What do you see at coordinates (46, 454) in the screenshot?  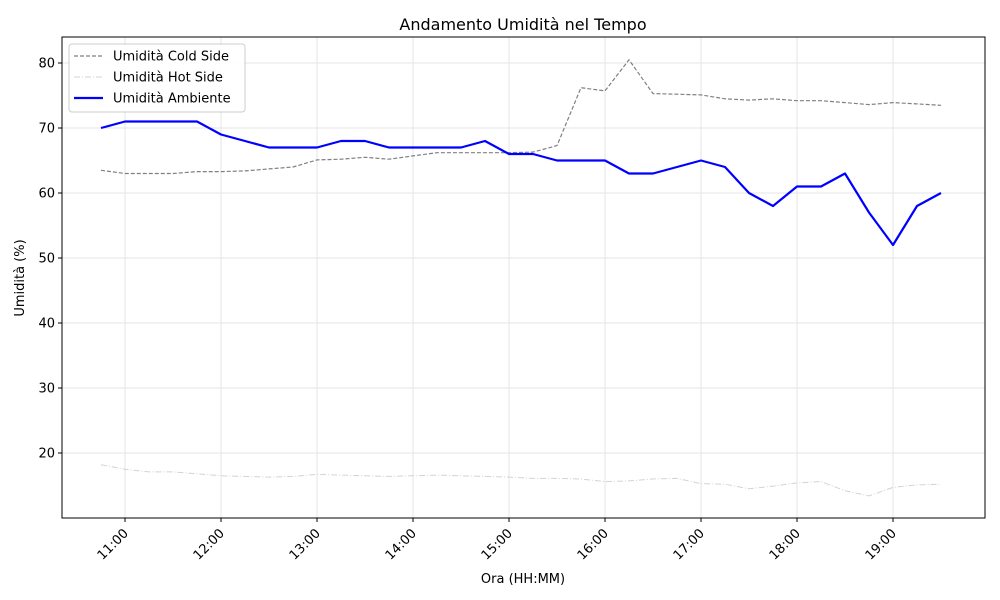 I see `y-tick-label: 20` at bounding box center [46, 454].